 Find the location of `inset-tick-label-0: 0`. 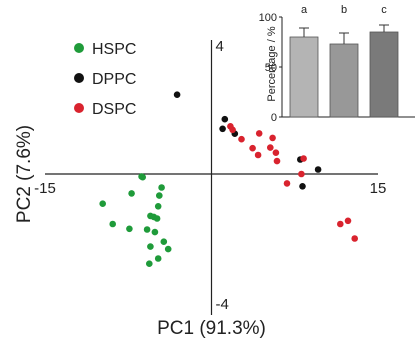

inset-tick-label-0: 0 is located at coordinates (274, 118).